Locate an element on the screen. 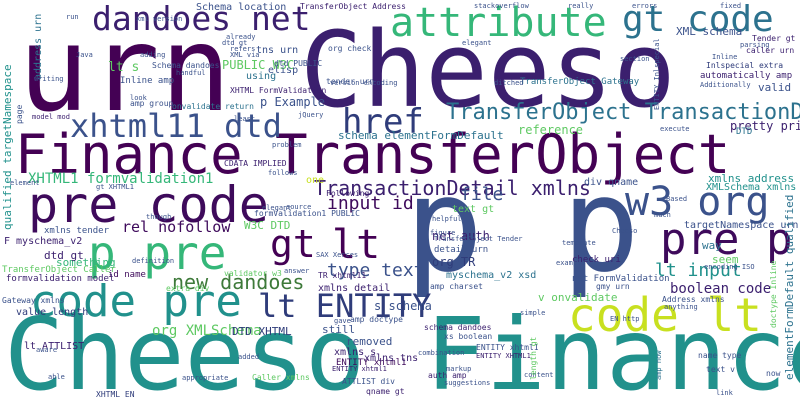 This screenshot has width=800, height=400. word-attribute: attribute is located at coordinates (498, 23).